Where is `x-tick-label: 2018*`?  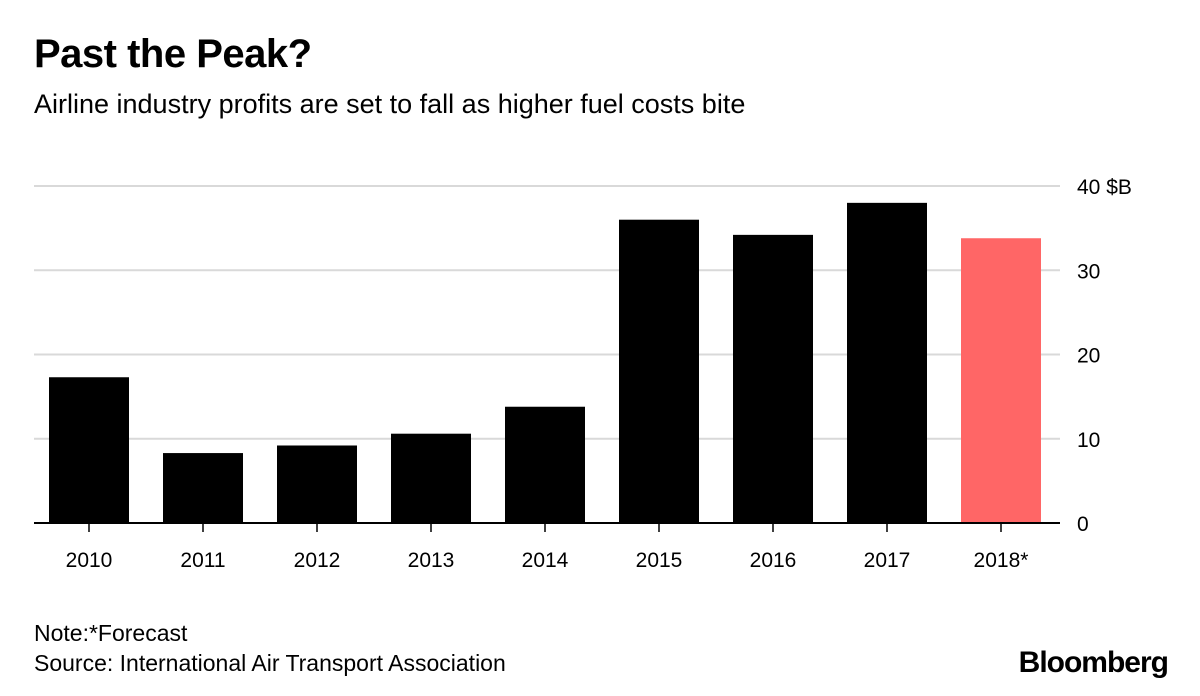 x-tick-label: 2018* is located at coordinates (1001, 560).